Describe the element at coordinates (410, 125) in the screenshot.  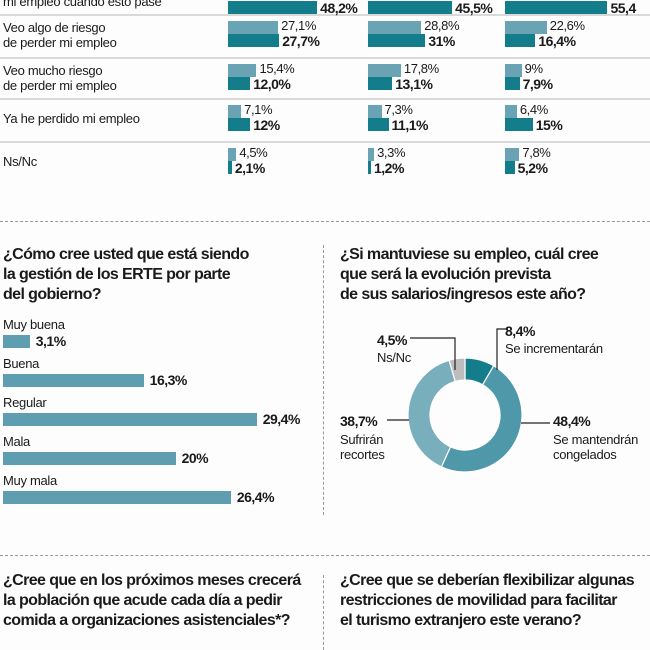
I see `value-label-dark: 11,1%` at that location.